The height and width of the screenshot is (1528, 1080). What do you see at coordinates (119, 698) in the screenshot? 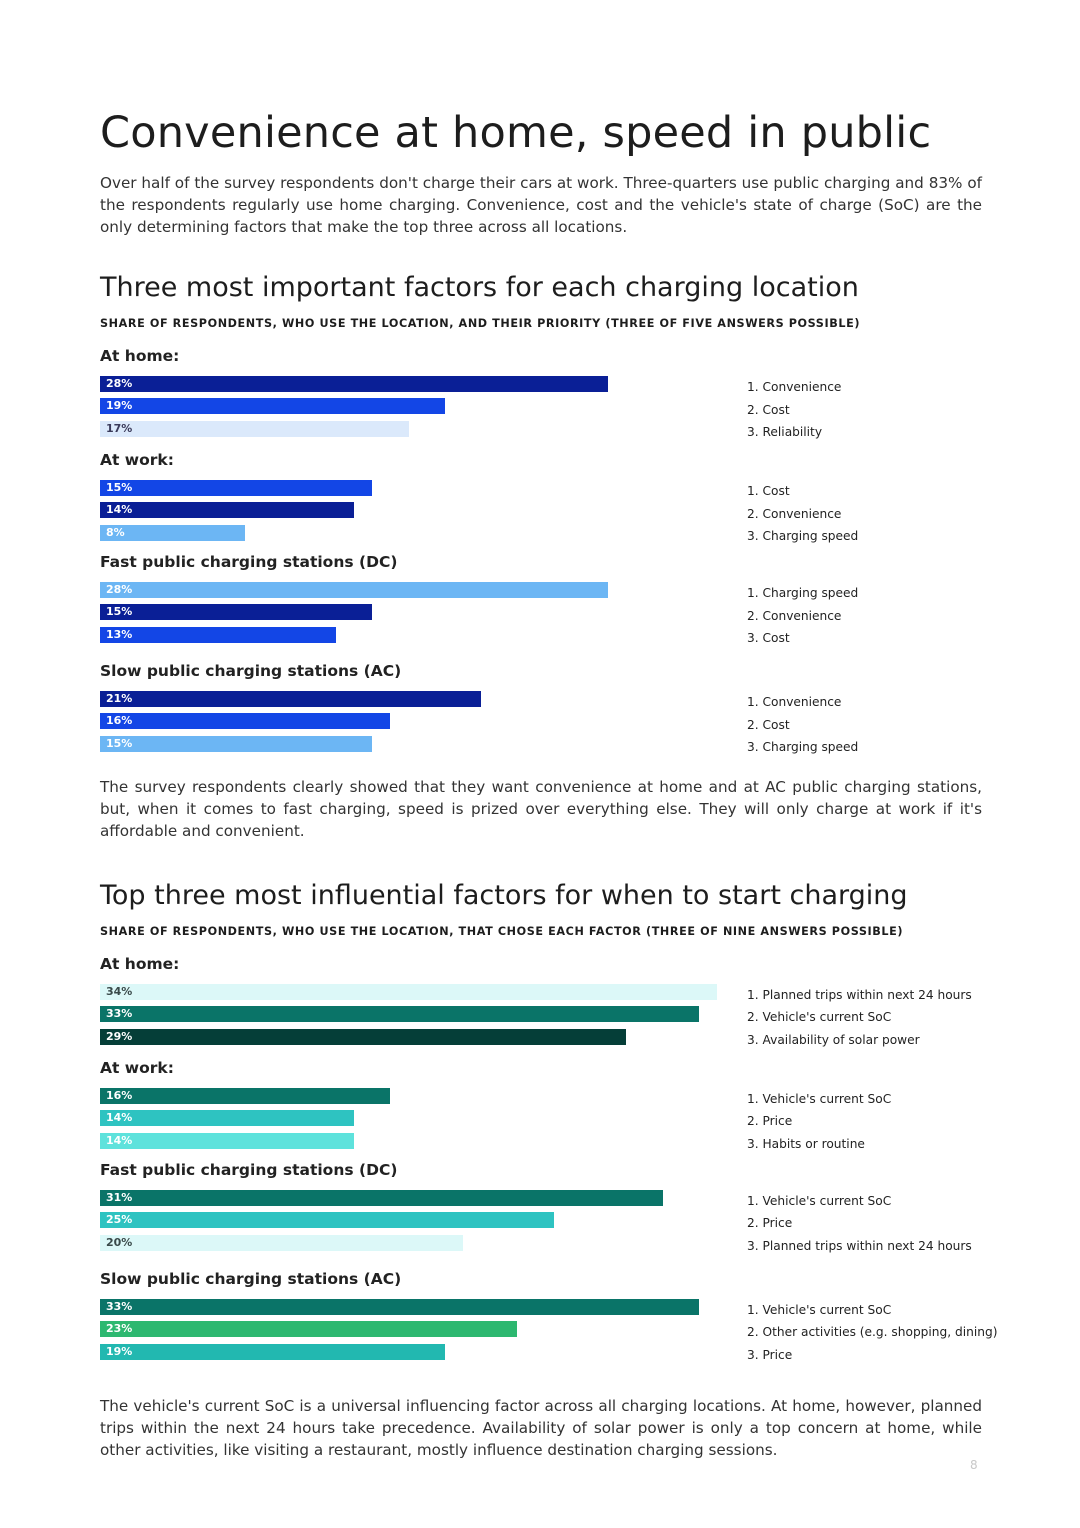
I see `bar-value-label: 21%` at bounding box center [119, 698].